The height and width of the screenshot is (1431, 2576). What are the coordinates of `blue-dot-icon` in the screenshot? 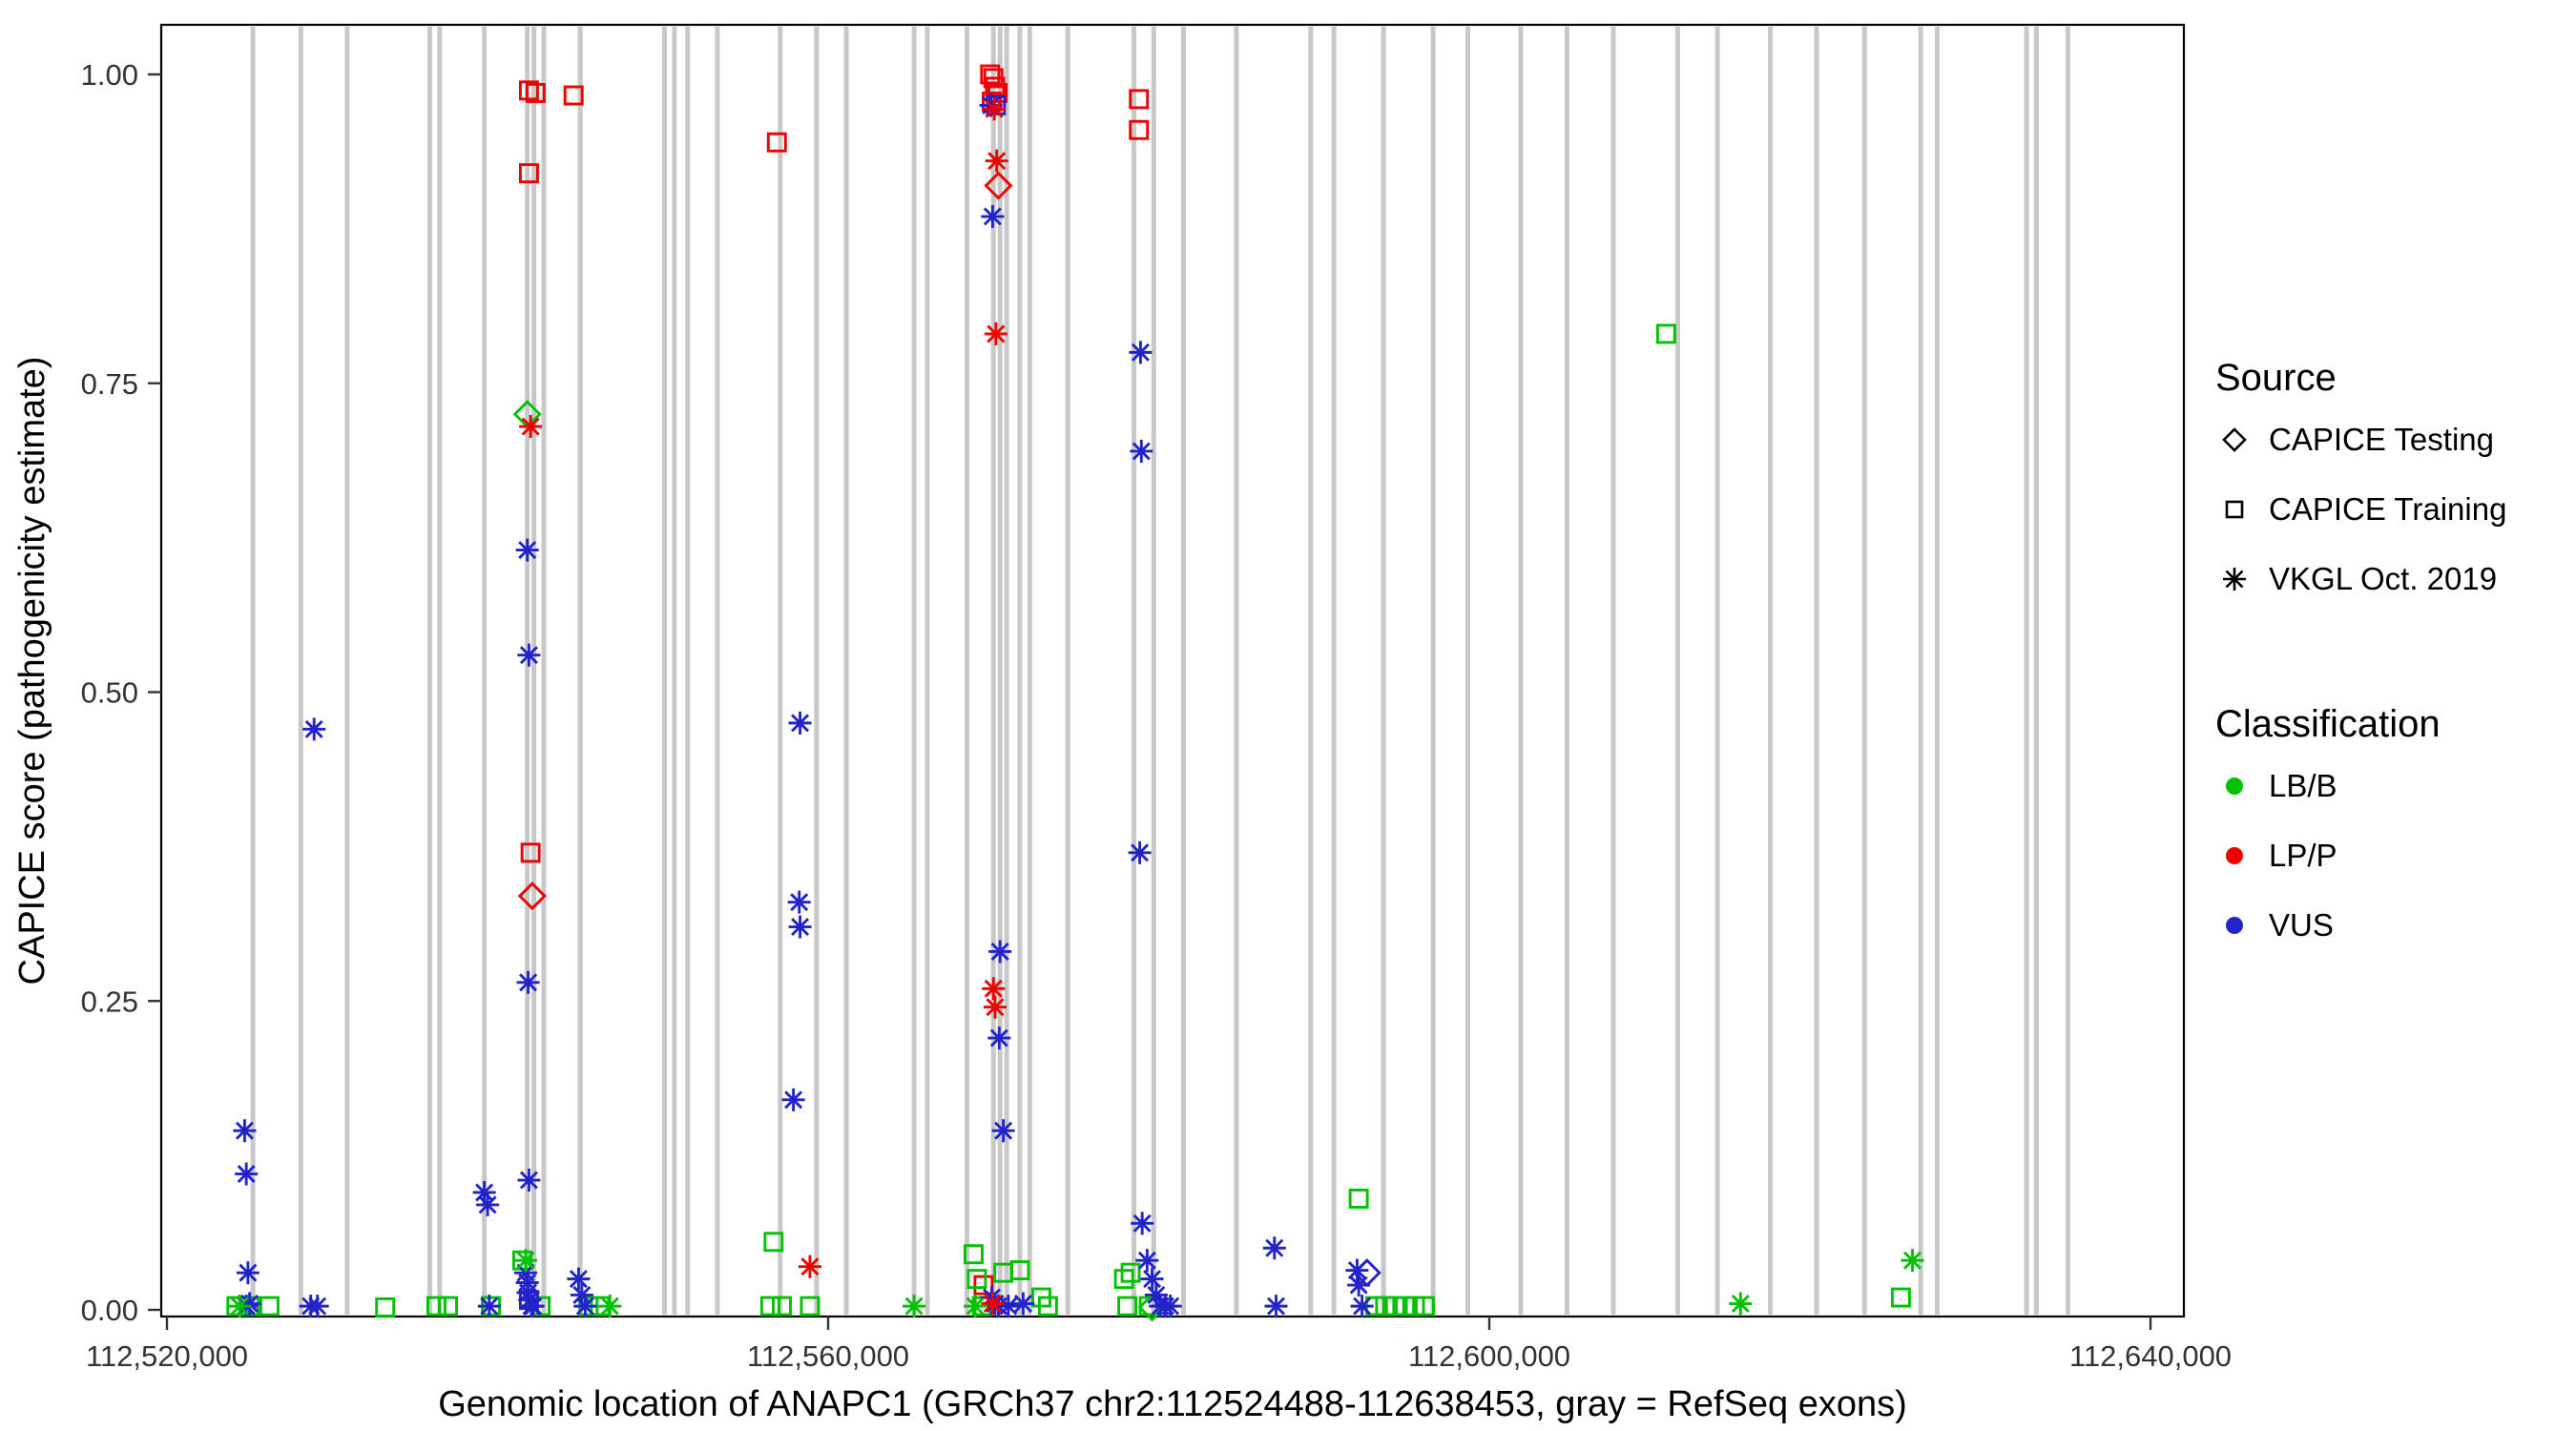 It's located at (2234, 925).